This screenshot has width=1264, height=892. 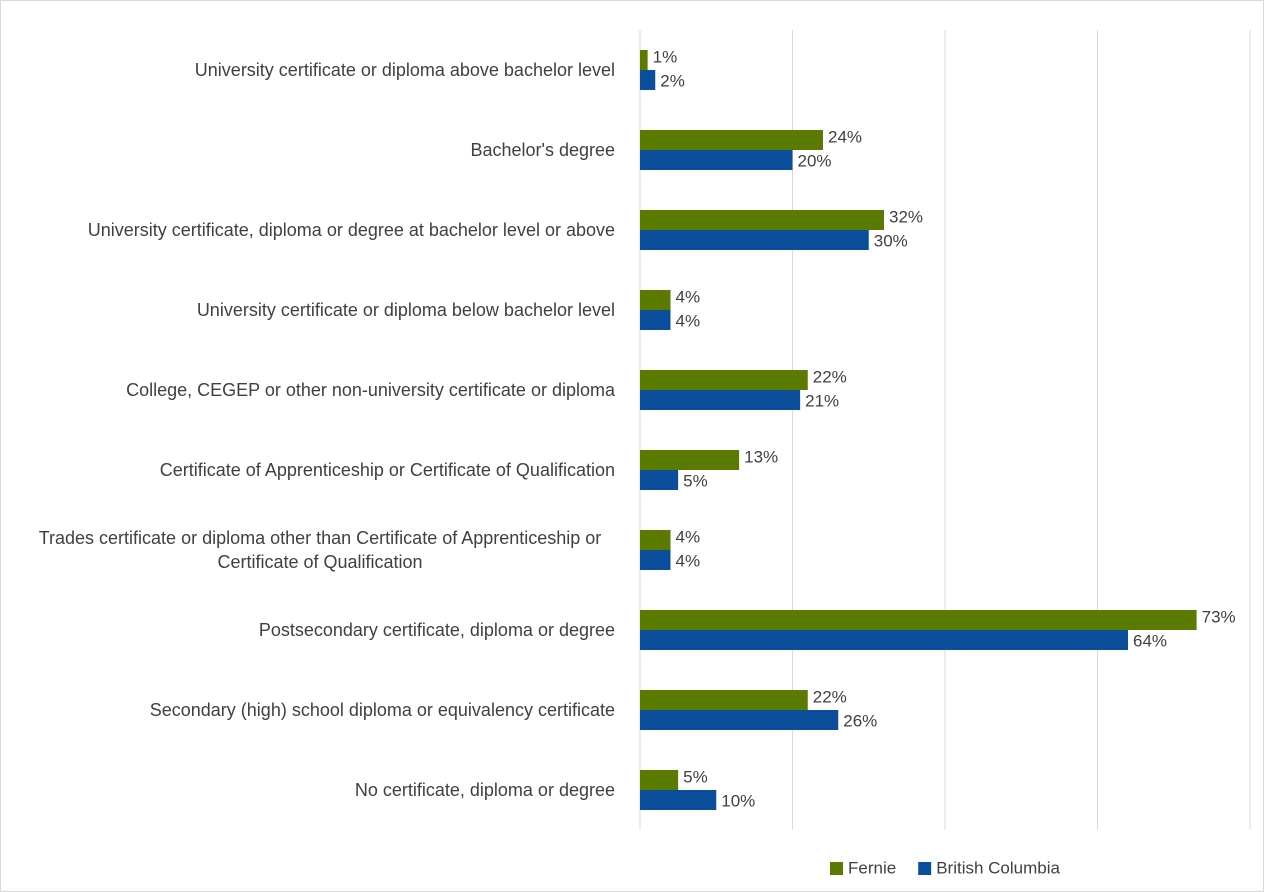 What do you see at coordinates (906, 216) in the screenshot?
I see `data-label: 32%` at bounding box center [906, 216].